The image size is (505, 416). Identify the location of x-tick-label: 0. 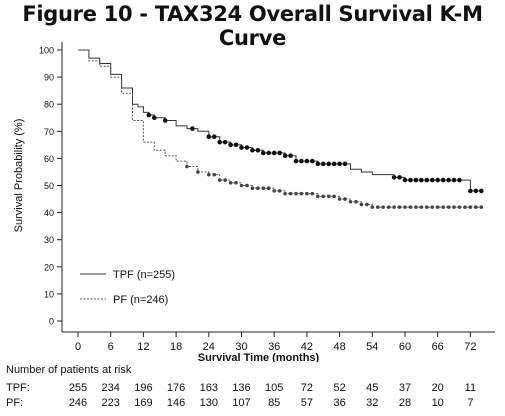
(78, 347).